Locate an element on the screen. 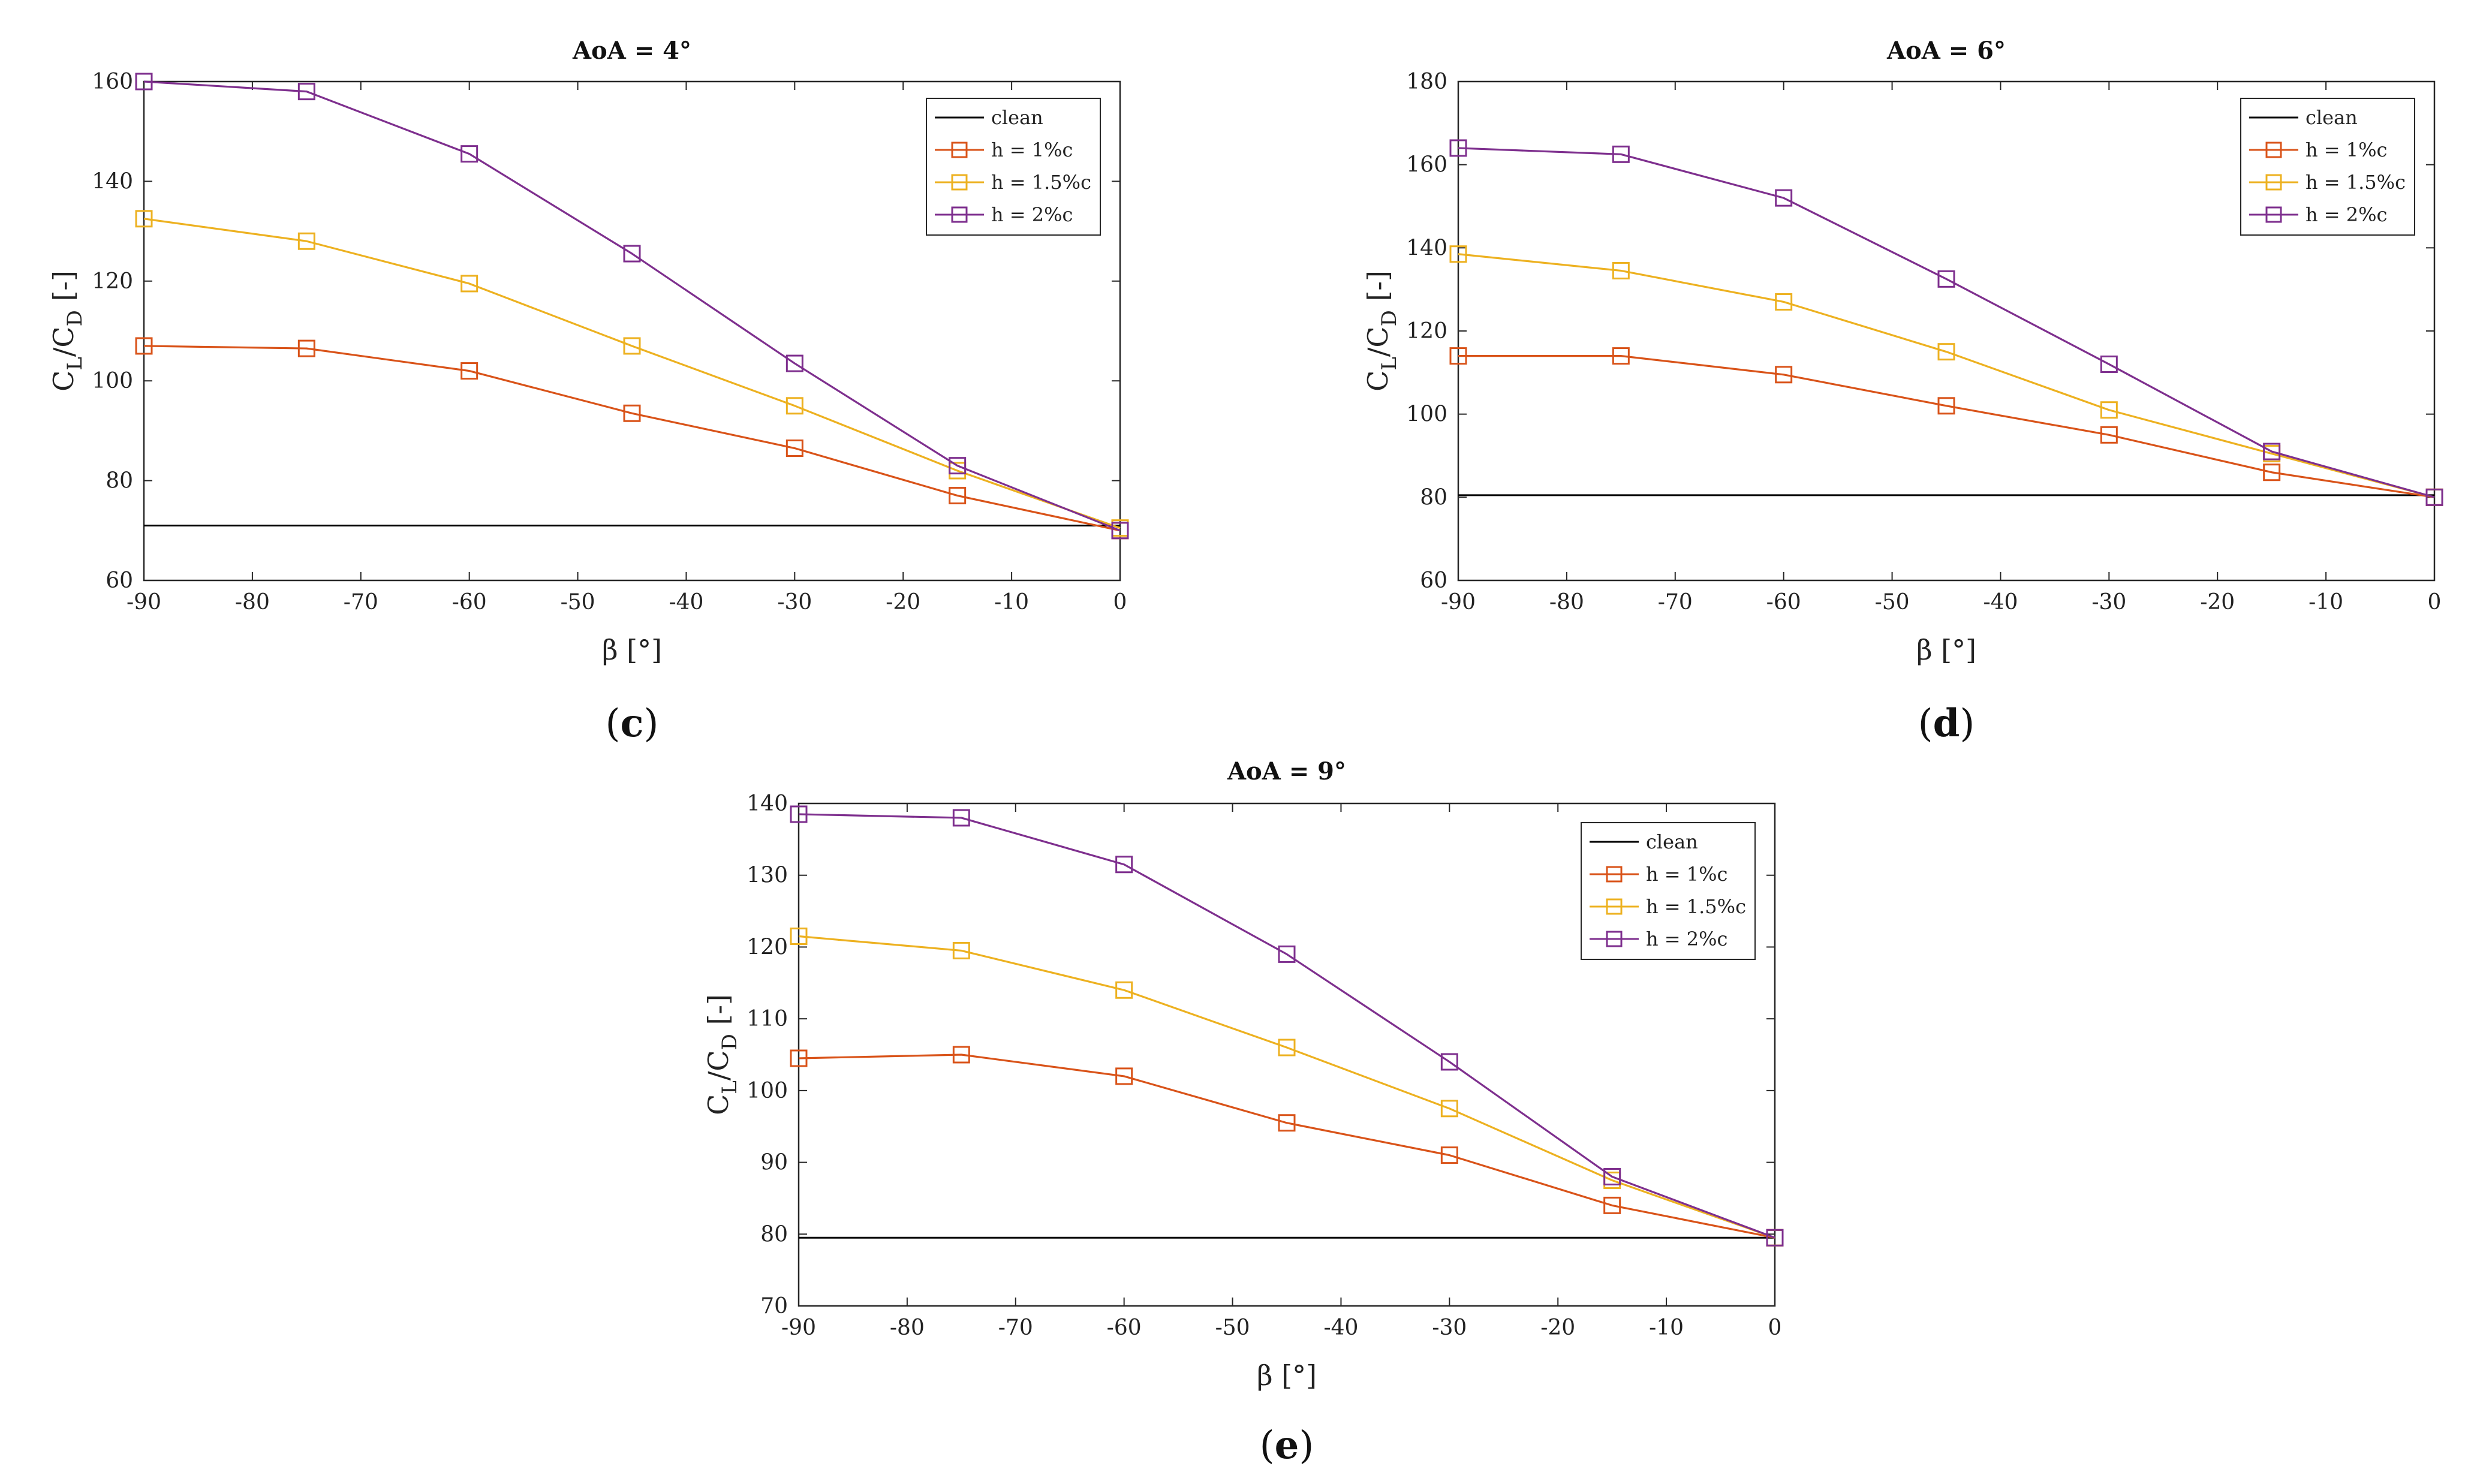  panel-label: (d) is located at coordinates (1946, 723).